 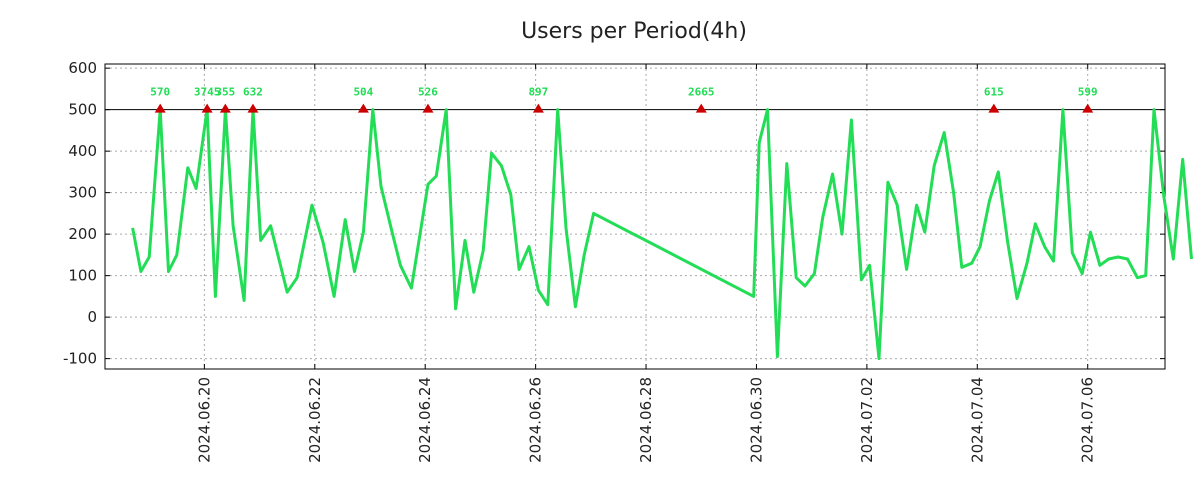 I want to click on peak-label: 615, so click(x=994, y=92).